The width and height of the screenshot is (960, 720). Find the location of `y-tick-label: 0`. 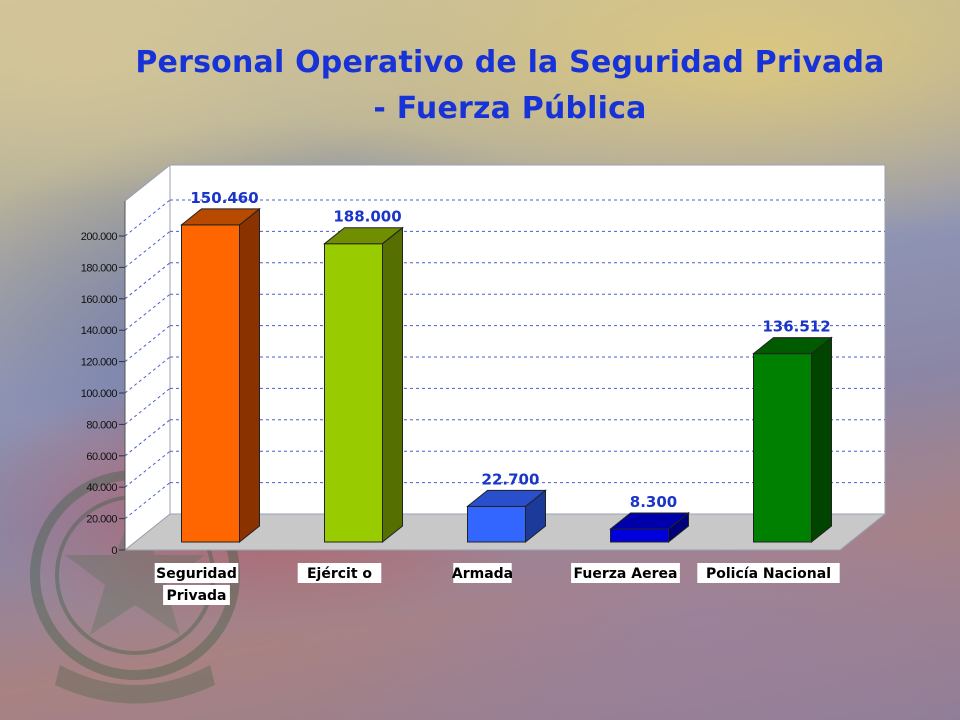

y-tick-label: 0 is located at coordinates (114, 551).